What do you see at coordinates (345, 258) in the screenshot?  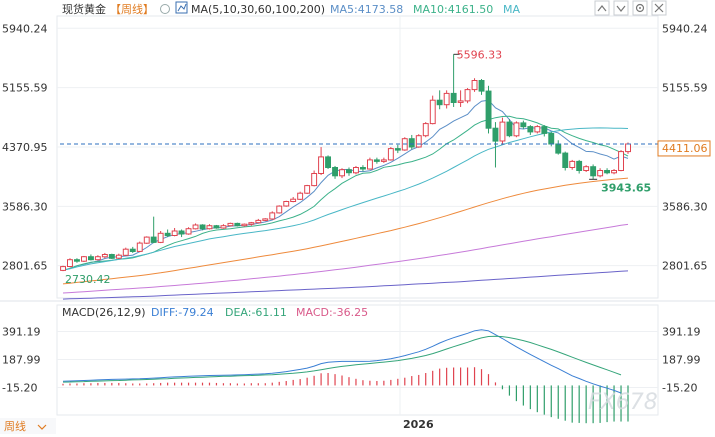 I see `ma-line-ma100` at bounding box center [345, 258].